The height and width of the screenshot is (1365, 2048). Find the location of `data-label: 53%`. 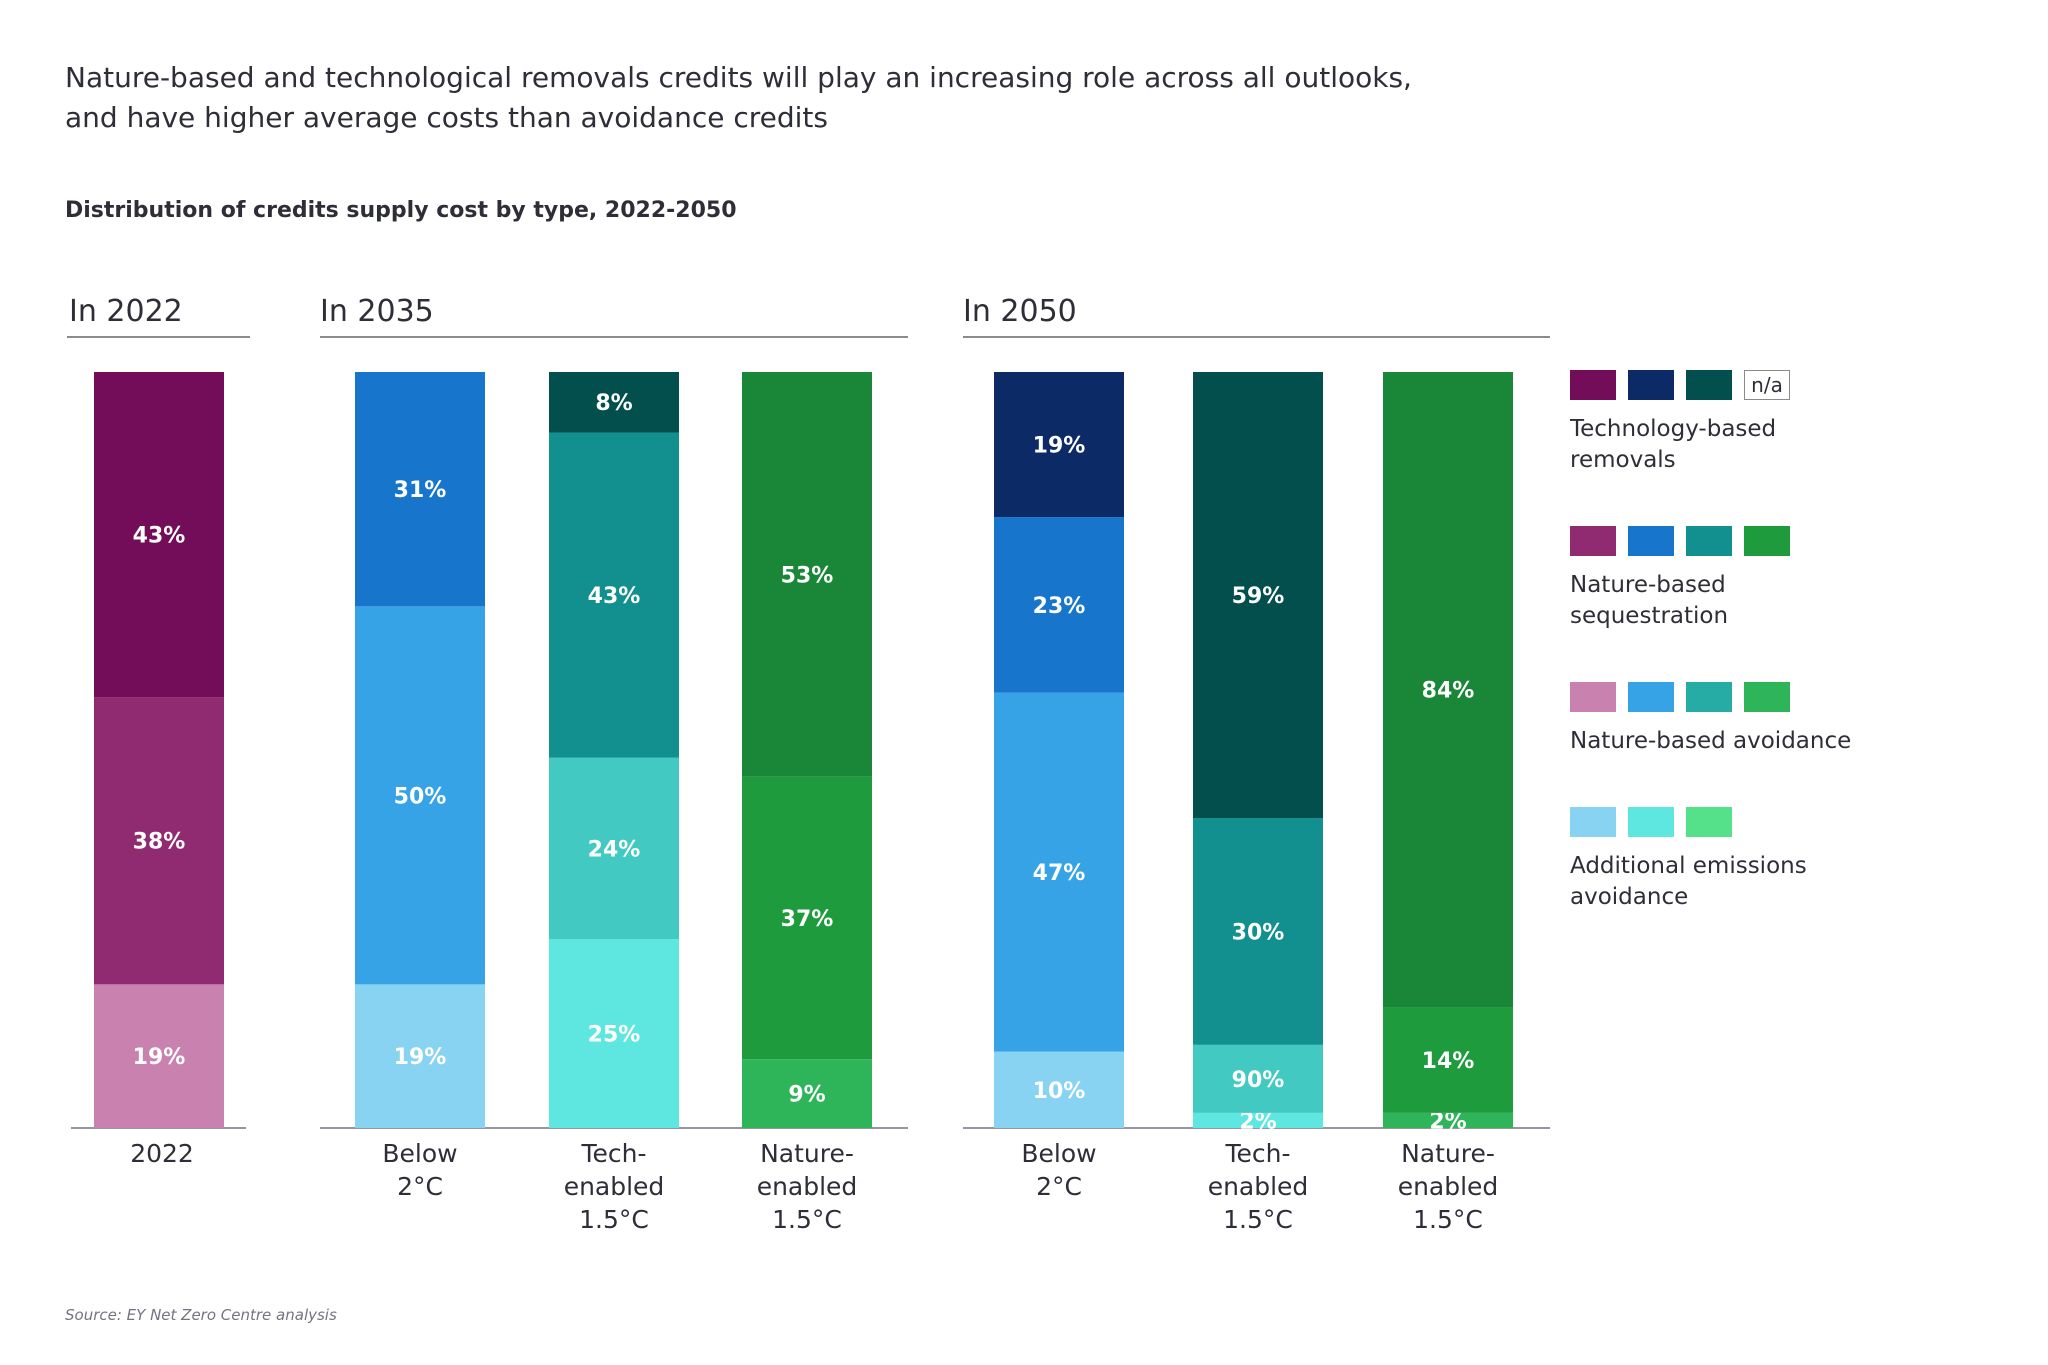

data-label: 53% is located at coordinates (807, 575).